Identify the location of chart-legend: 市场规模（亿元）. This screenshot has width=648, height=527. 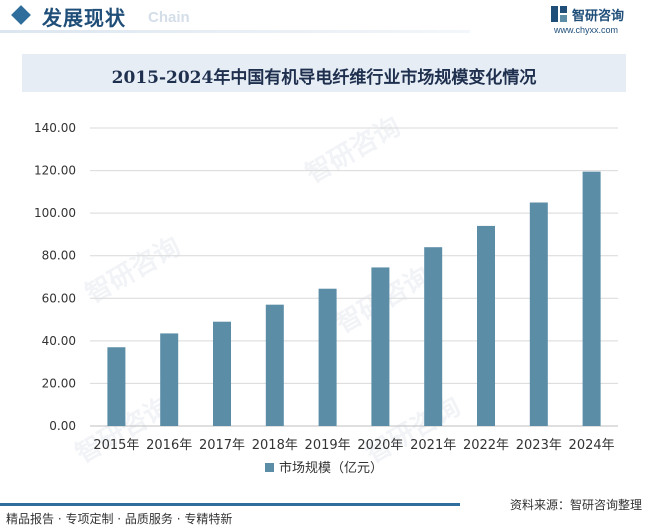
(324, 466).